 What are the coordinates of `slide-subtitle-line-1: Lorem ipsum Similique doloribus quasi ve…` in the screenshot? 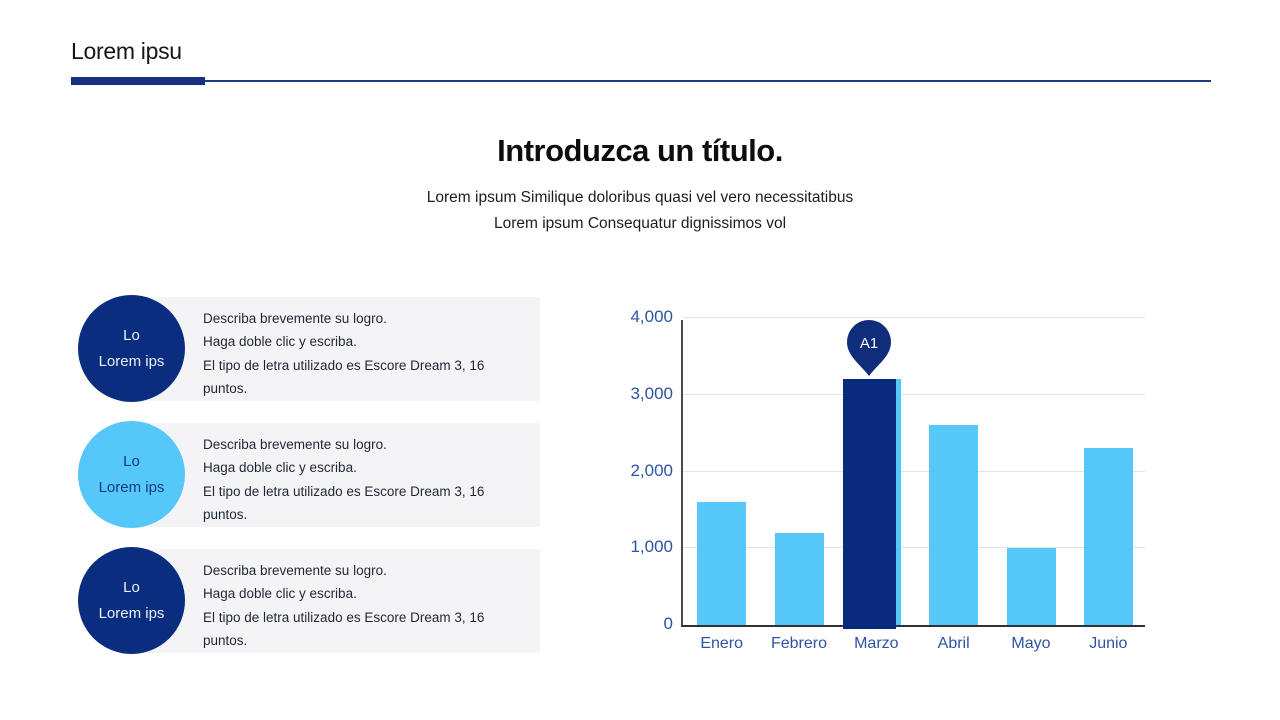 It's located at (640, 197).